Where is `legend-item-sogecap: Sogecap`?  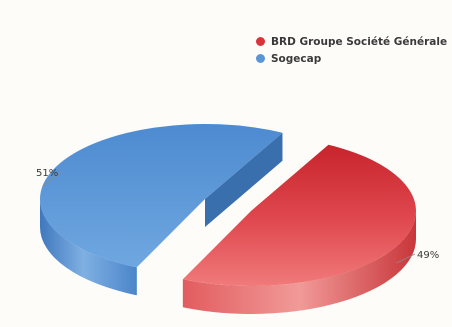 legend-item-sogecap: Sogecap is located at coordinates (351, 58).